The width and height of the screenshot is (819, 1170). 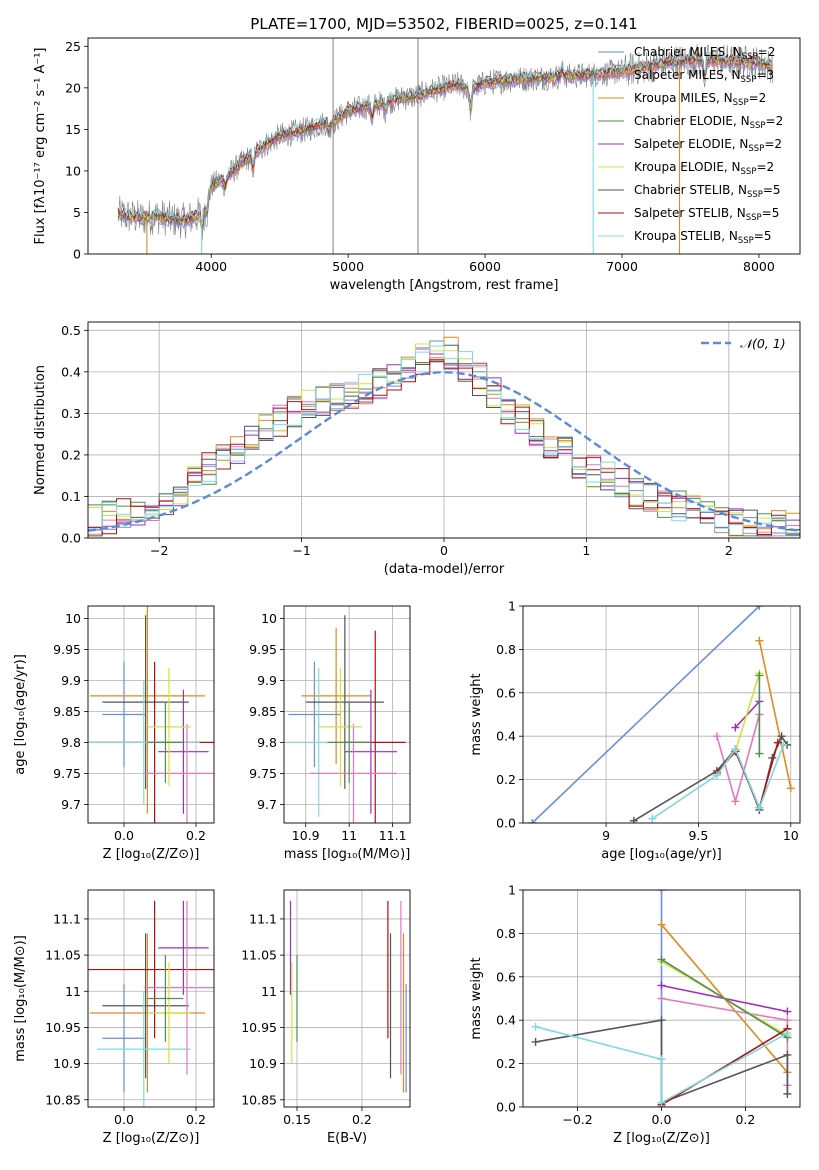 What do you see at coordinates (297, 1119) in the screenshot?
I see `x-tick-label: 0.15` at bounding box center [297, 1119].